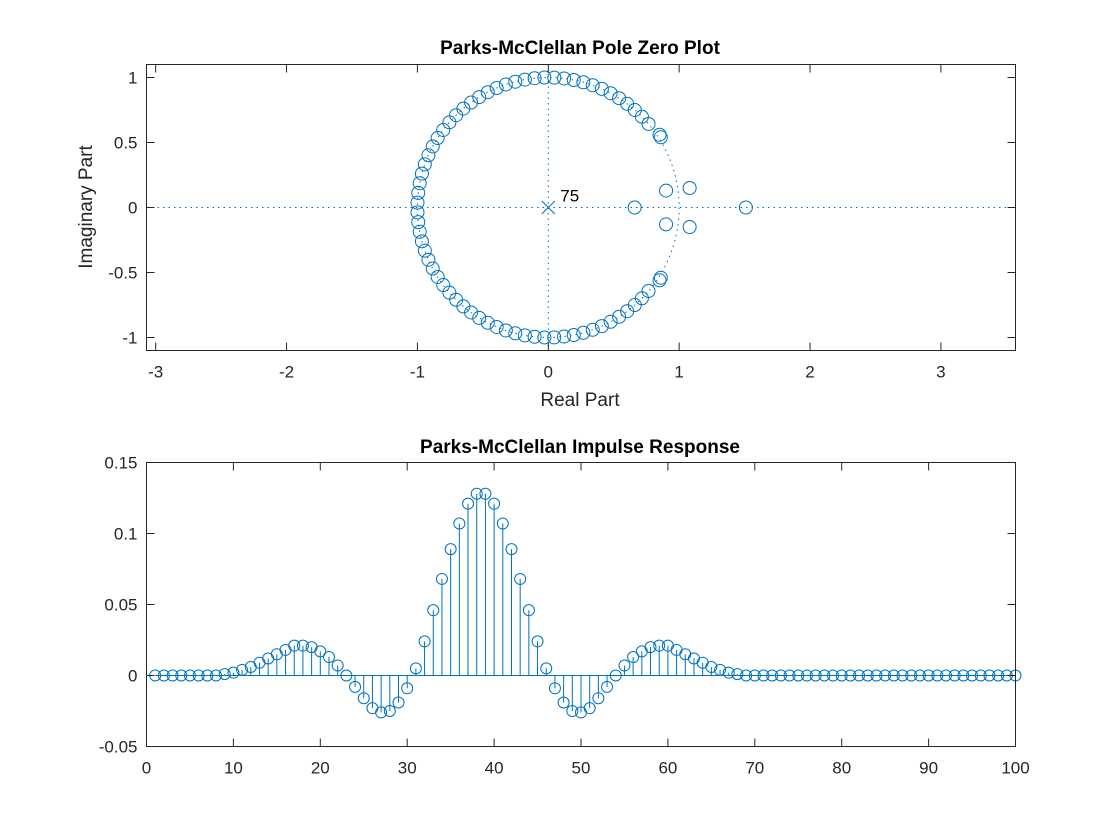 This screenshot has width=1120, height=840. What do you see at coordinates (580, 48) in the screenshot?
I see `pole-zero-title: Parks-McClellan Pole Zero Plot` at bounding box center [580, 48].